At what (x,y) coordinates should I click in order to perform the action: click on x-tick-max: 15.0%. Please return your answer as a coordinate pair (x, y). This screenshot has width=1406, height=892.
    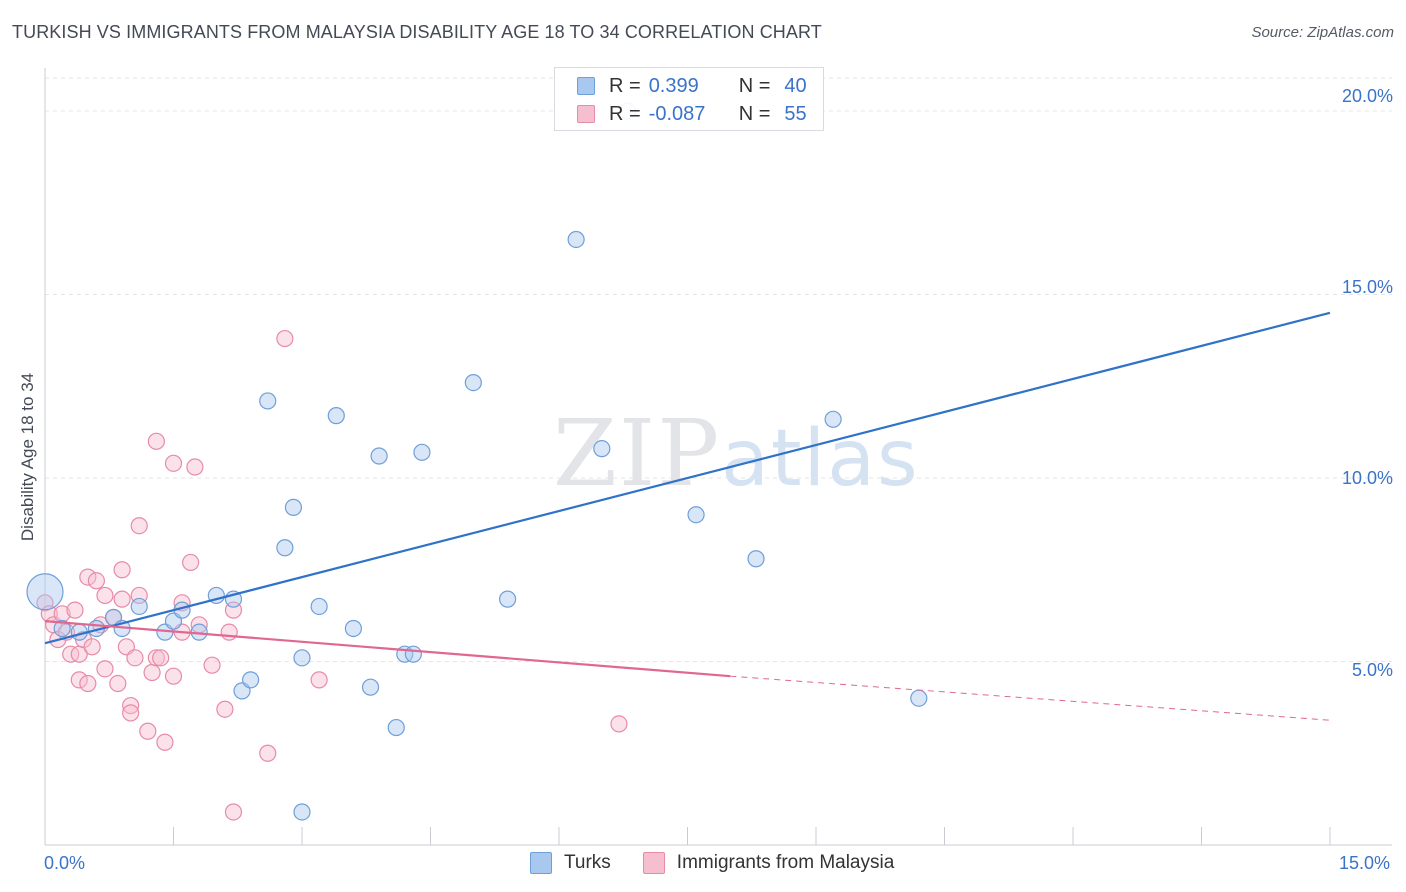
    Looking at the image, I should click on (1365, 863).